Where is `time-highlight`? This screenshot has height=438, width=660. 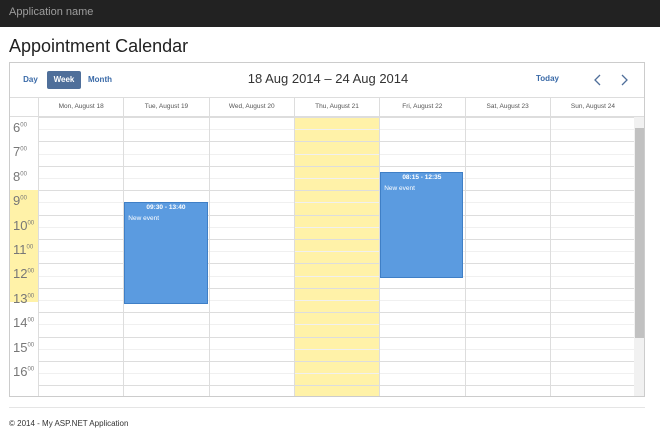
time-highlight is located at coordinates (24, 246).